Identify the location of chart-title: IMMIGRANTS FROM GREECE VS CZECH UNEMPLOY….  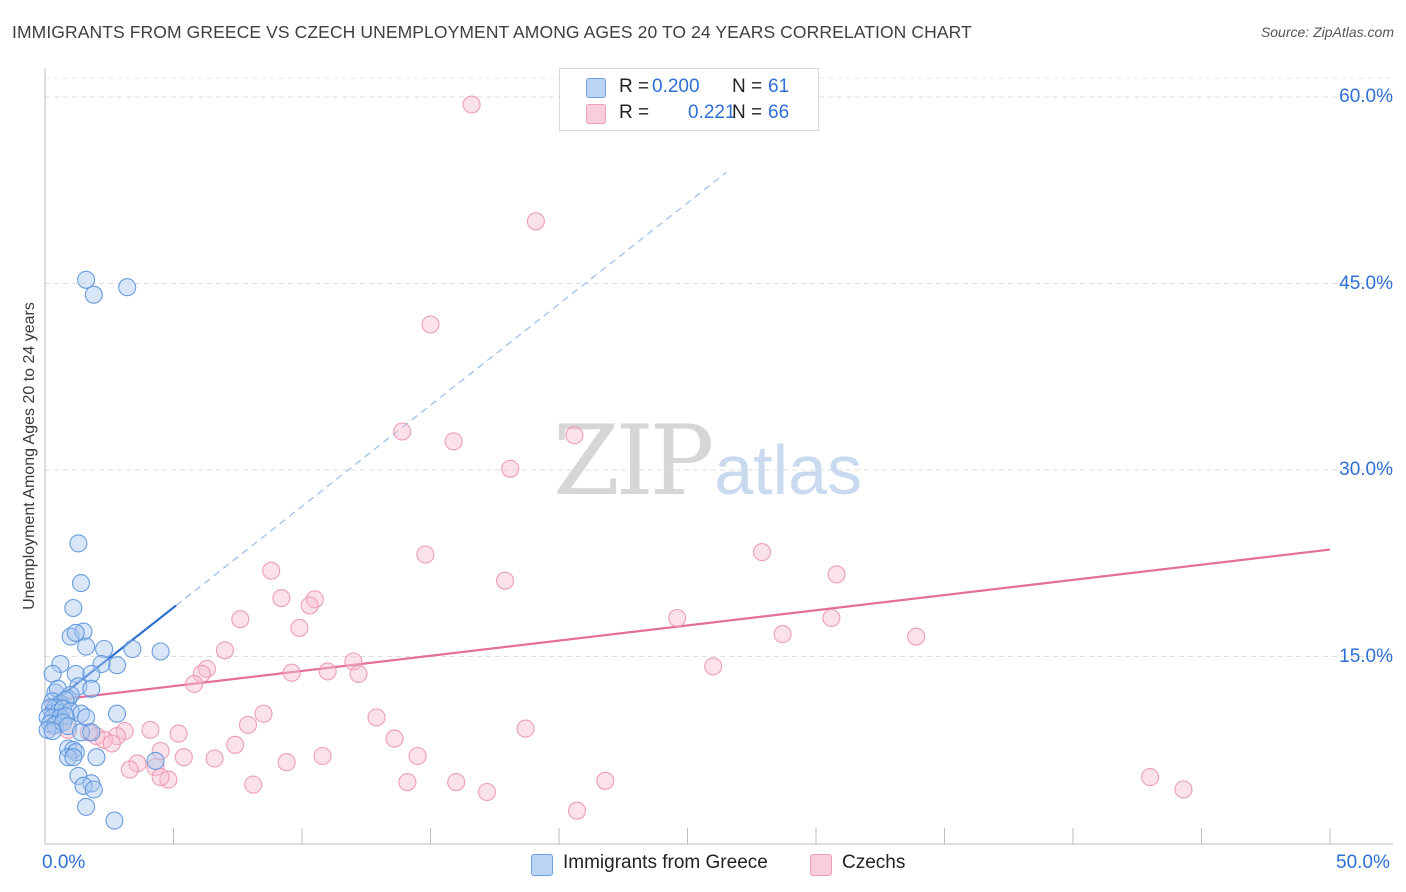
(492, 32).